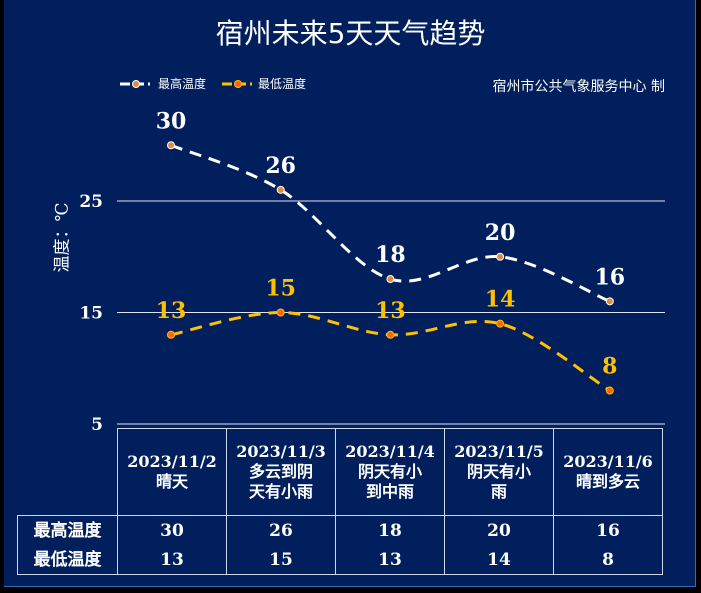 This screenshot has width=701, height=593. Describe the element at coordinates (280, 166) in the screenshot. I see `data-label: 26` at that location.